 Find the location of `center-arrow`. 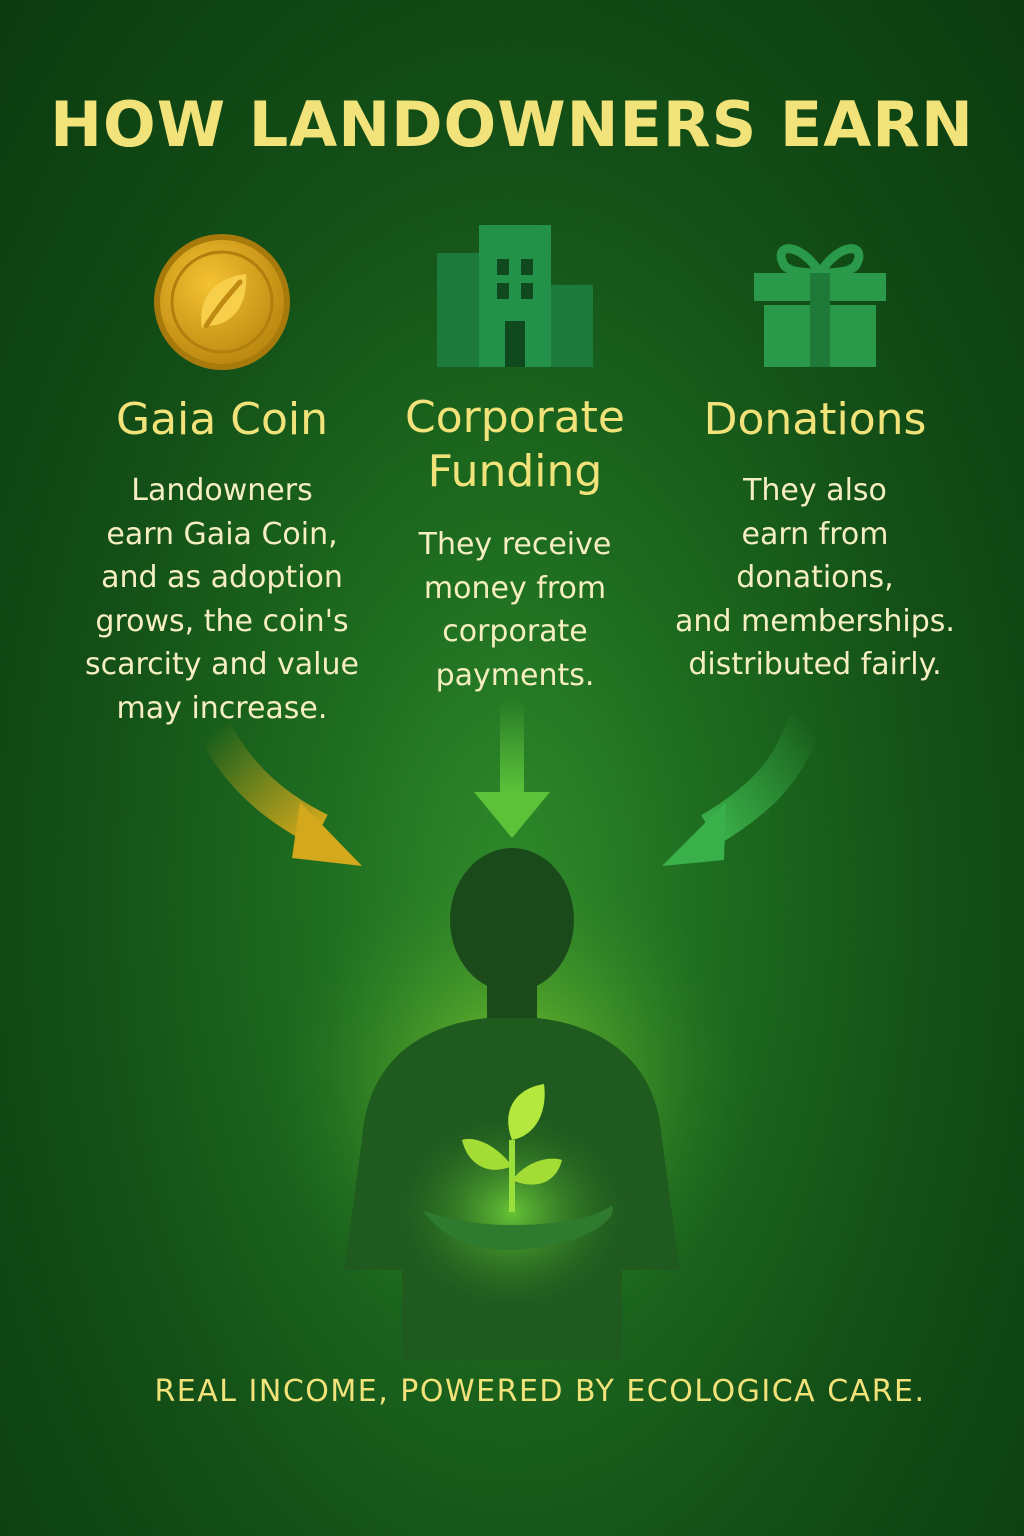

center-arrow is located at coordinates (512, 747).